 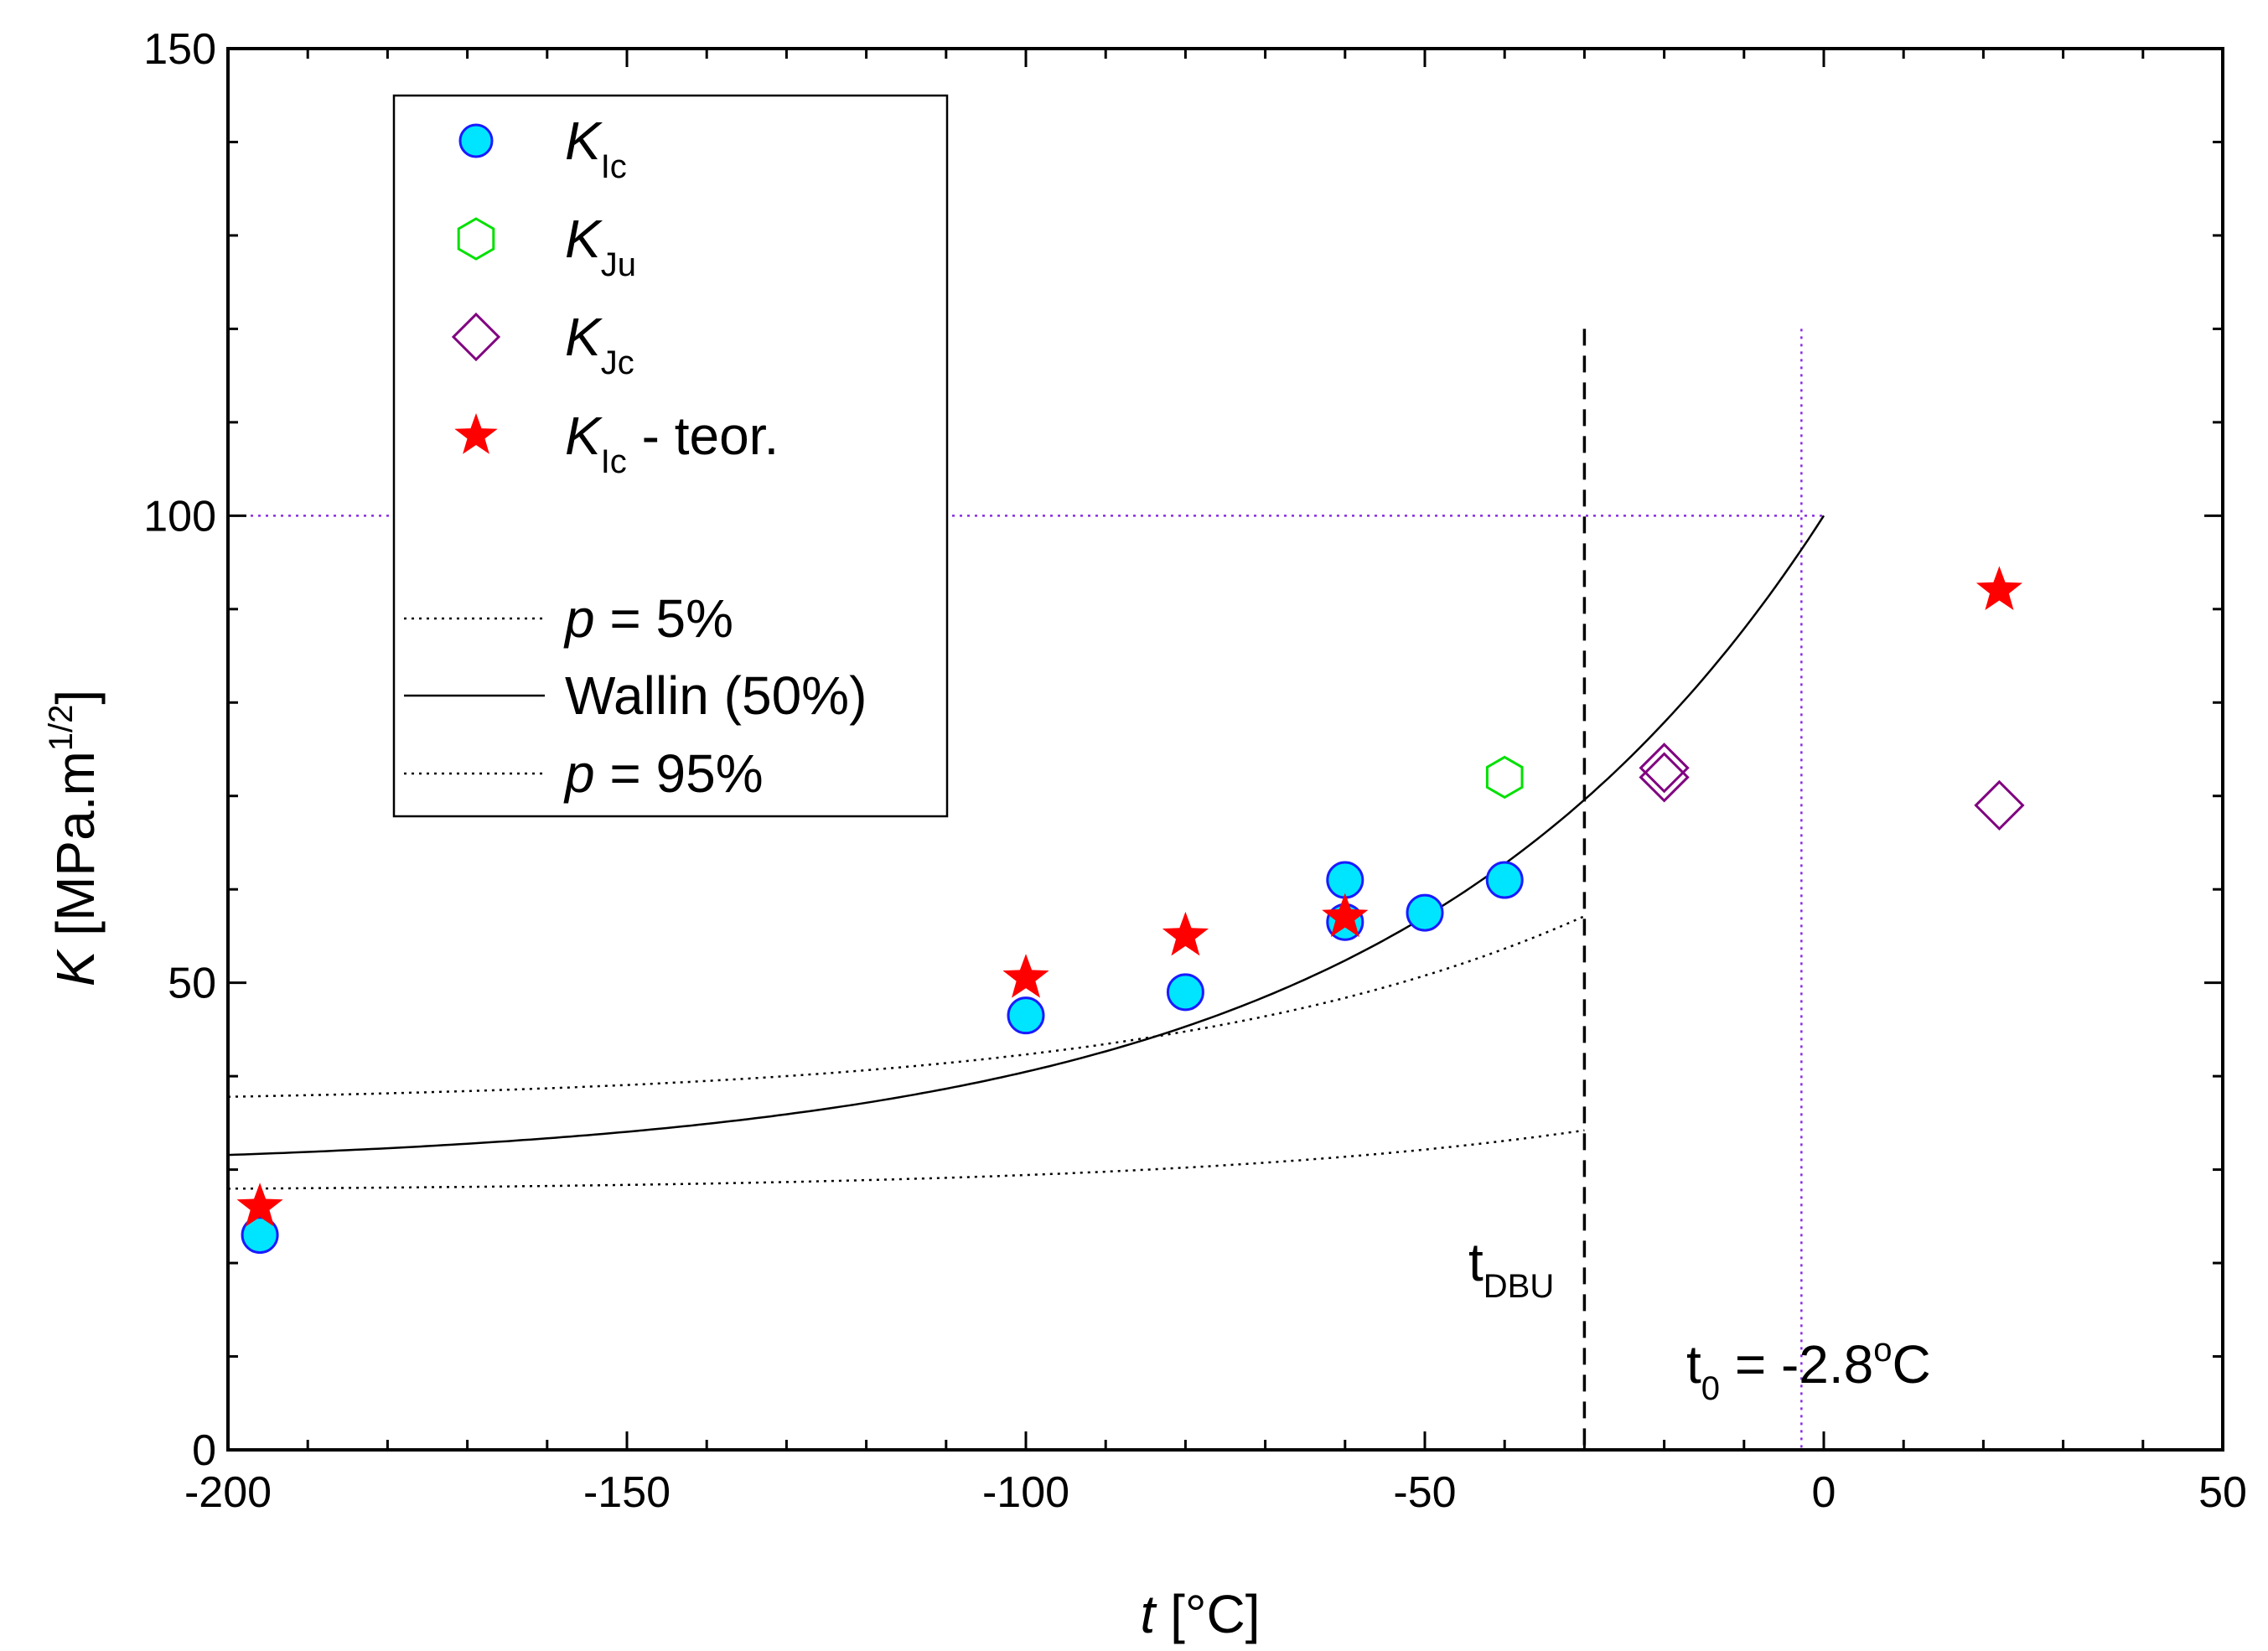 What do you see at coordinates (179, 516) in the screenshot?
I see `y-tick-label: 100` at bounding box center [179, 516].